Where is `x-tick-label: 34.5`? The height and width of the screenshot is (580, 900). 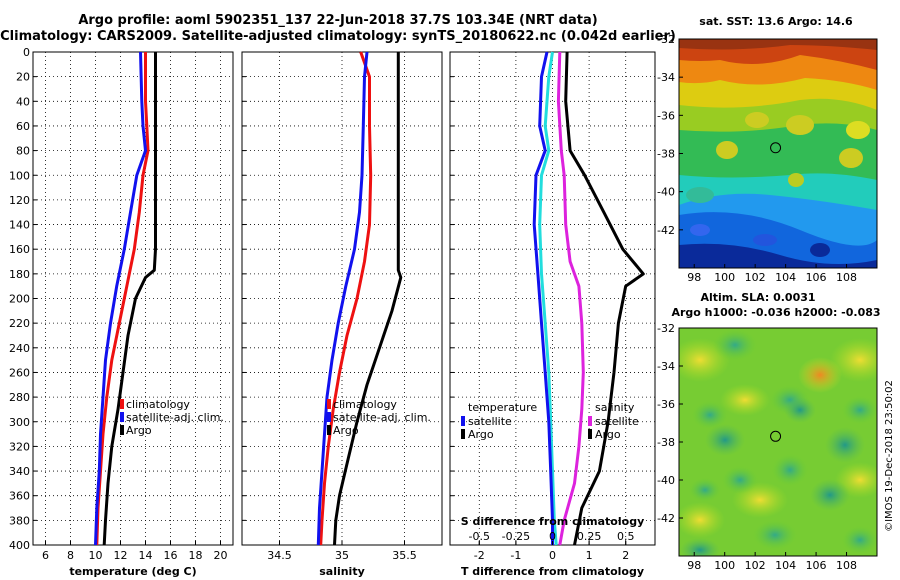
x-tick-label: 34.5 is located at coordinates (279, 555).